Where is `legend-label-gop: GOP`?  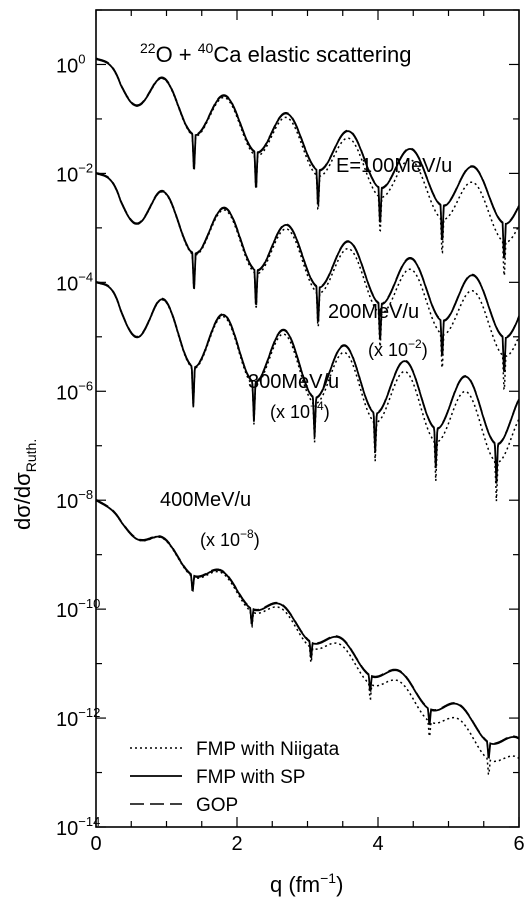 legend-label-gop: GOP is located at coordinates (217, 805).